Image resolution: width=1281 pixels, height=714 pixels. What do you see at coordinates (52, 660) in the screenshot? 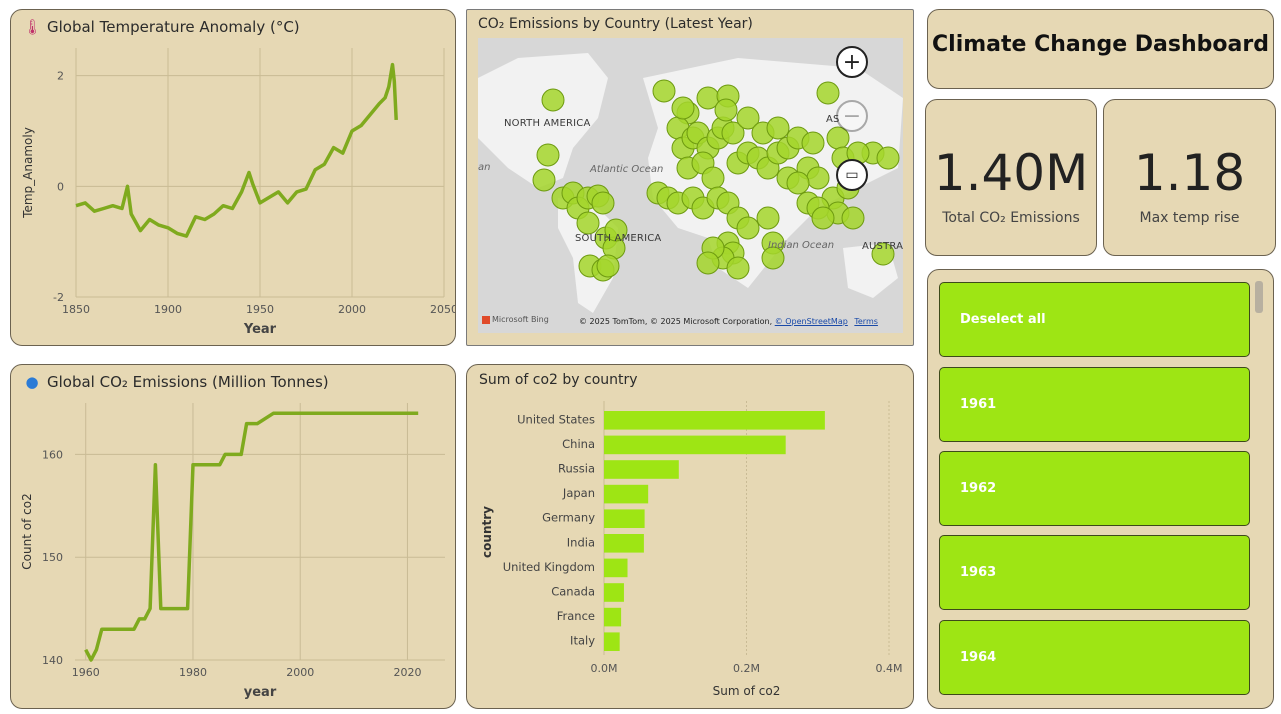
I see `co2-y-tick: 140` at bounding box center [52, 660].